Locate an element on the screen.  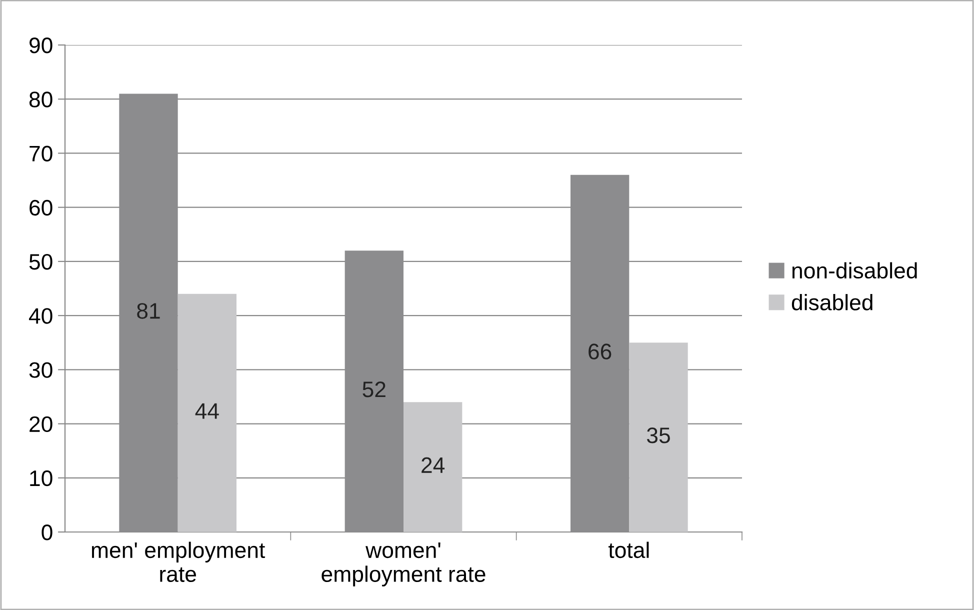
legend-label: disabled is located at coordinates (832, 302).